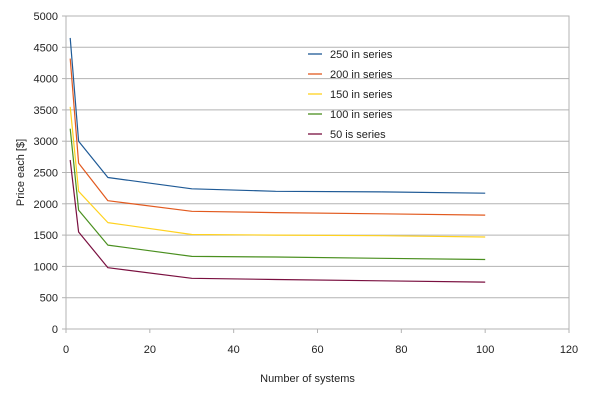 Image resolution: width=600 pixels, height=400 pixels. I want to click on y-tick-label: 2000, so click(46, 205).